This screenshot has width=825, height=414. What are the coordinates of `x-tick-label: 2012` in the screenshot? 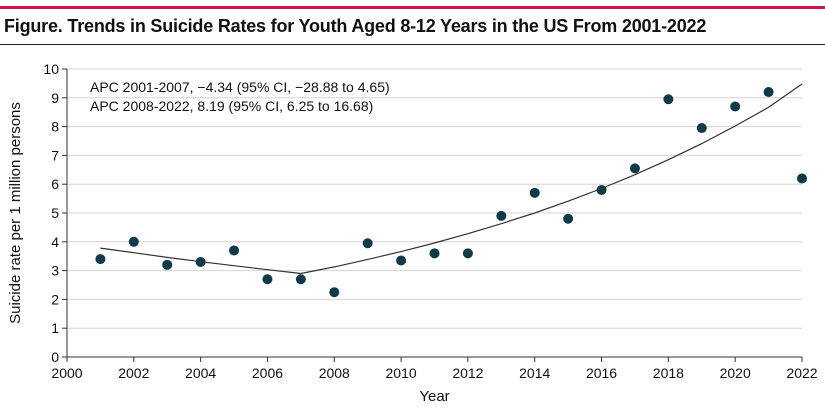 It's located at (467, 373).